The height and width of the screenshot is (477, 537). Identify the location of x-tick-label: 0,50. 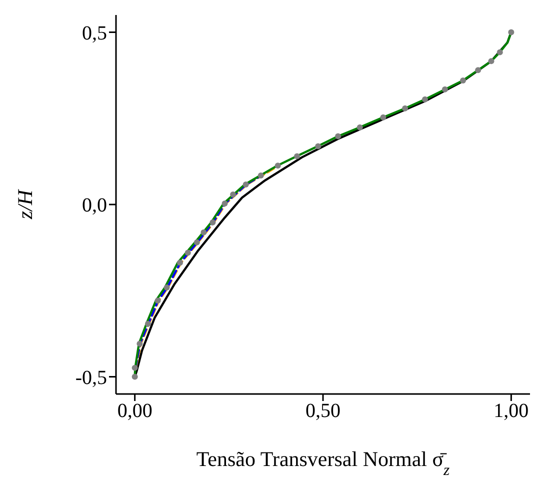
(323, 411).